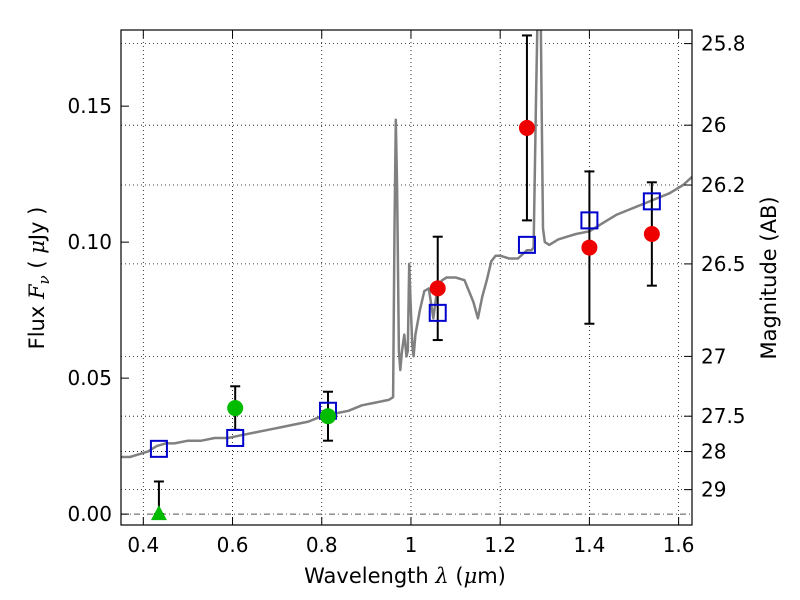  What do you see at coordinates (713, 490) in the screenshot?
I see `right-tick-label: 29` at bounding box center [713, 490].